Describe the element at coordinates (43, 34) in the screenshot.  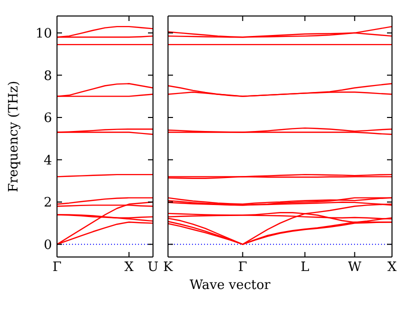
I see `y-tick-label: 10` at that location.